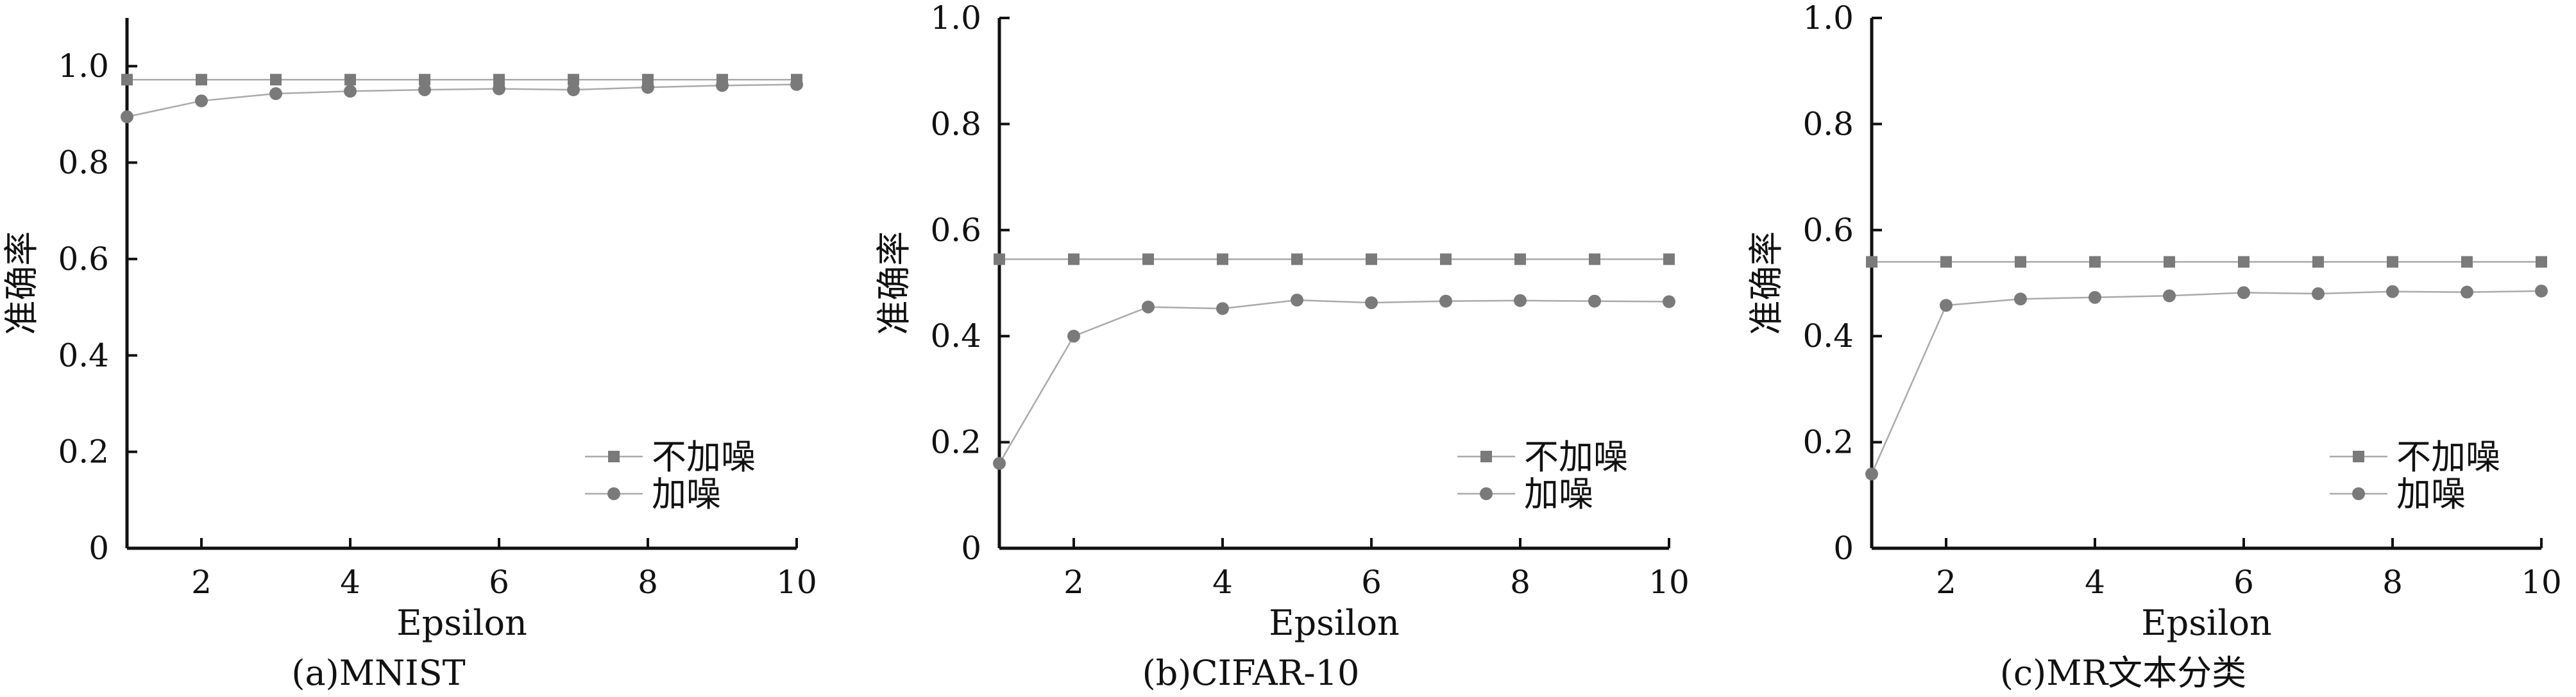  I want to click on chart-caption: (b)CIFAR-10, so click(1251, 673).